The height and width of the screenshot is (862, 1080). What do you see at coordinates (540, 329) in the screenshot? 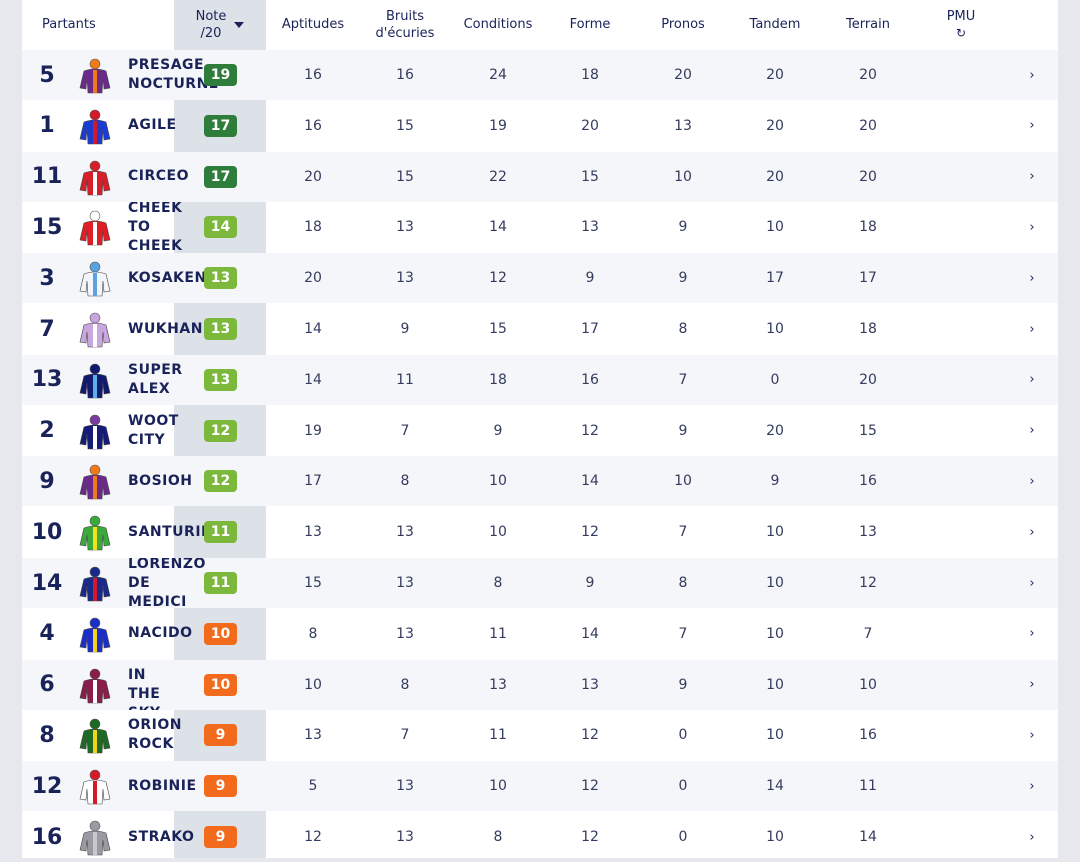
I see `runner-row: 7 WUKHANN 13 14 9 15 17 8 10 18 ›` at bounding box center [540, 329].